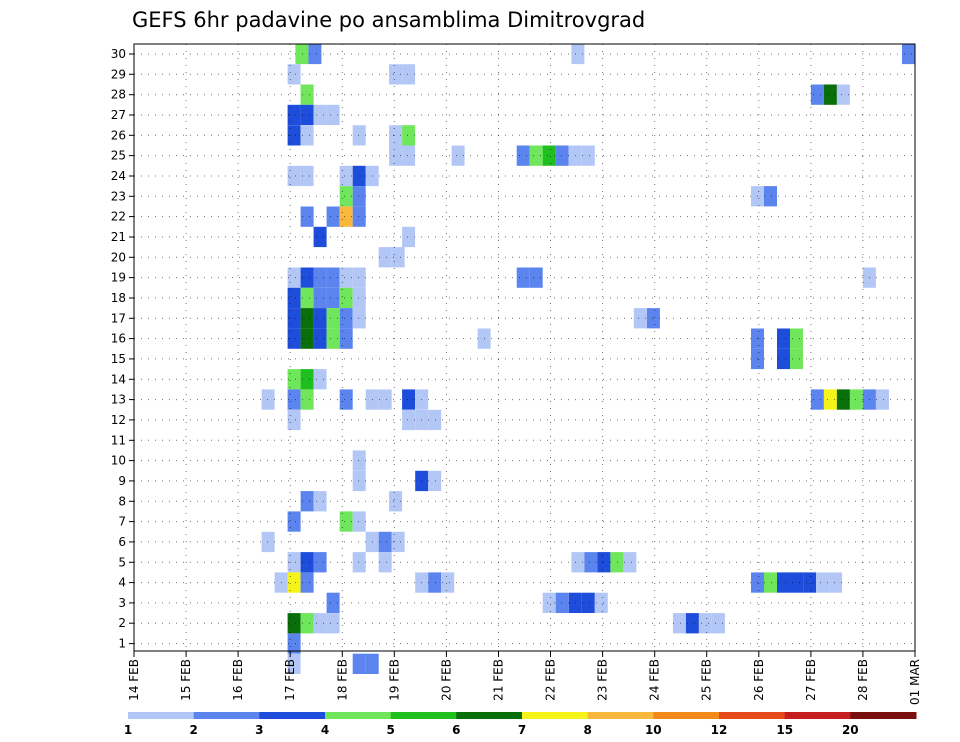 This screenshot has width=960, height=742. What do you see at coordinates (122, 644) in the screenshot?
I see `y-tick-label: 1` at bounding box center [122, 644].